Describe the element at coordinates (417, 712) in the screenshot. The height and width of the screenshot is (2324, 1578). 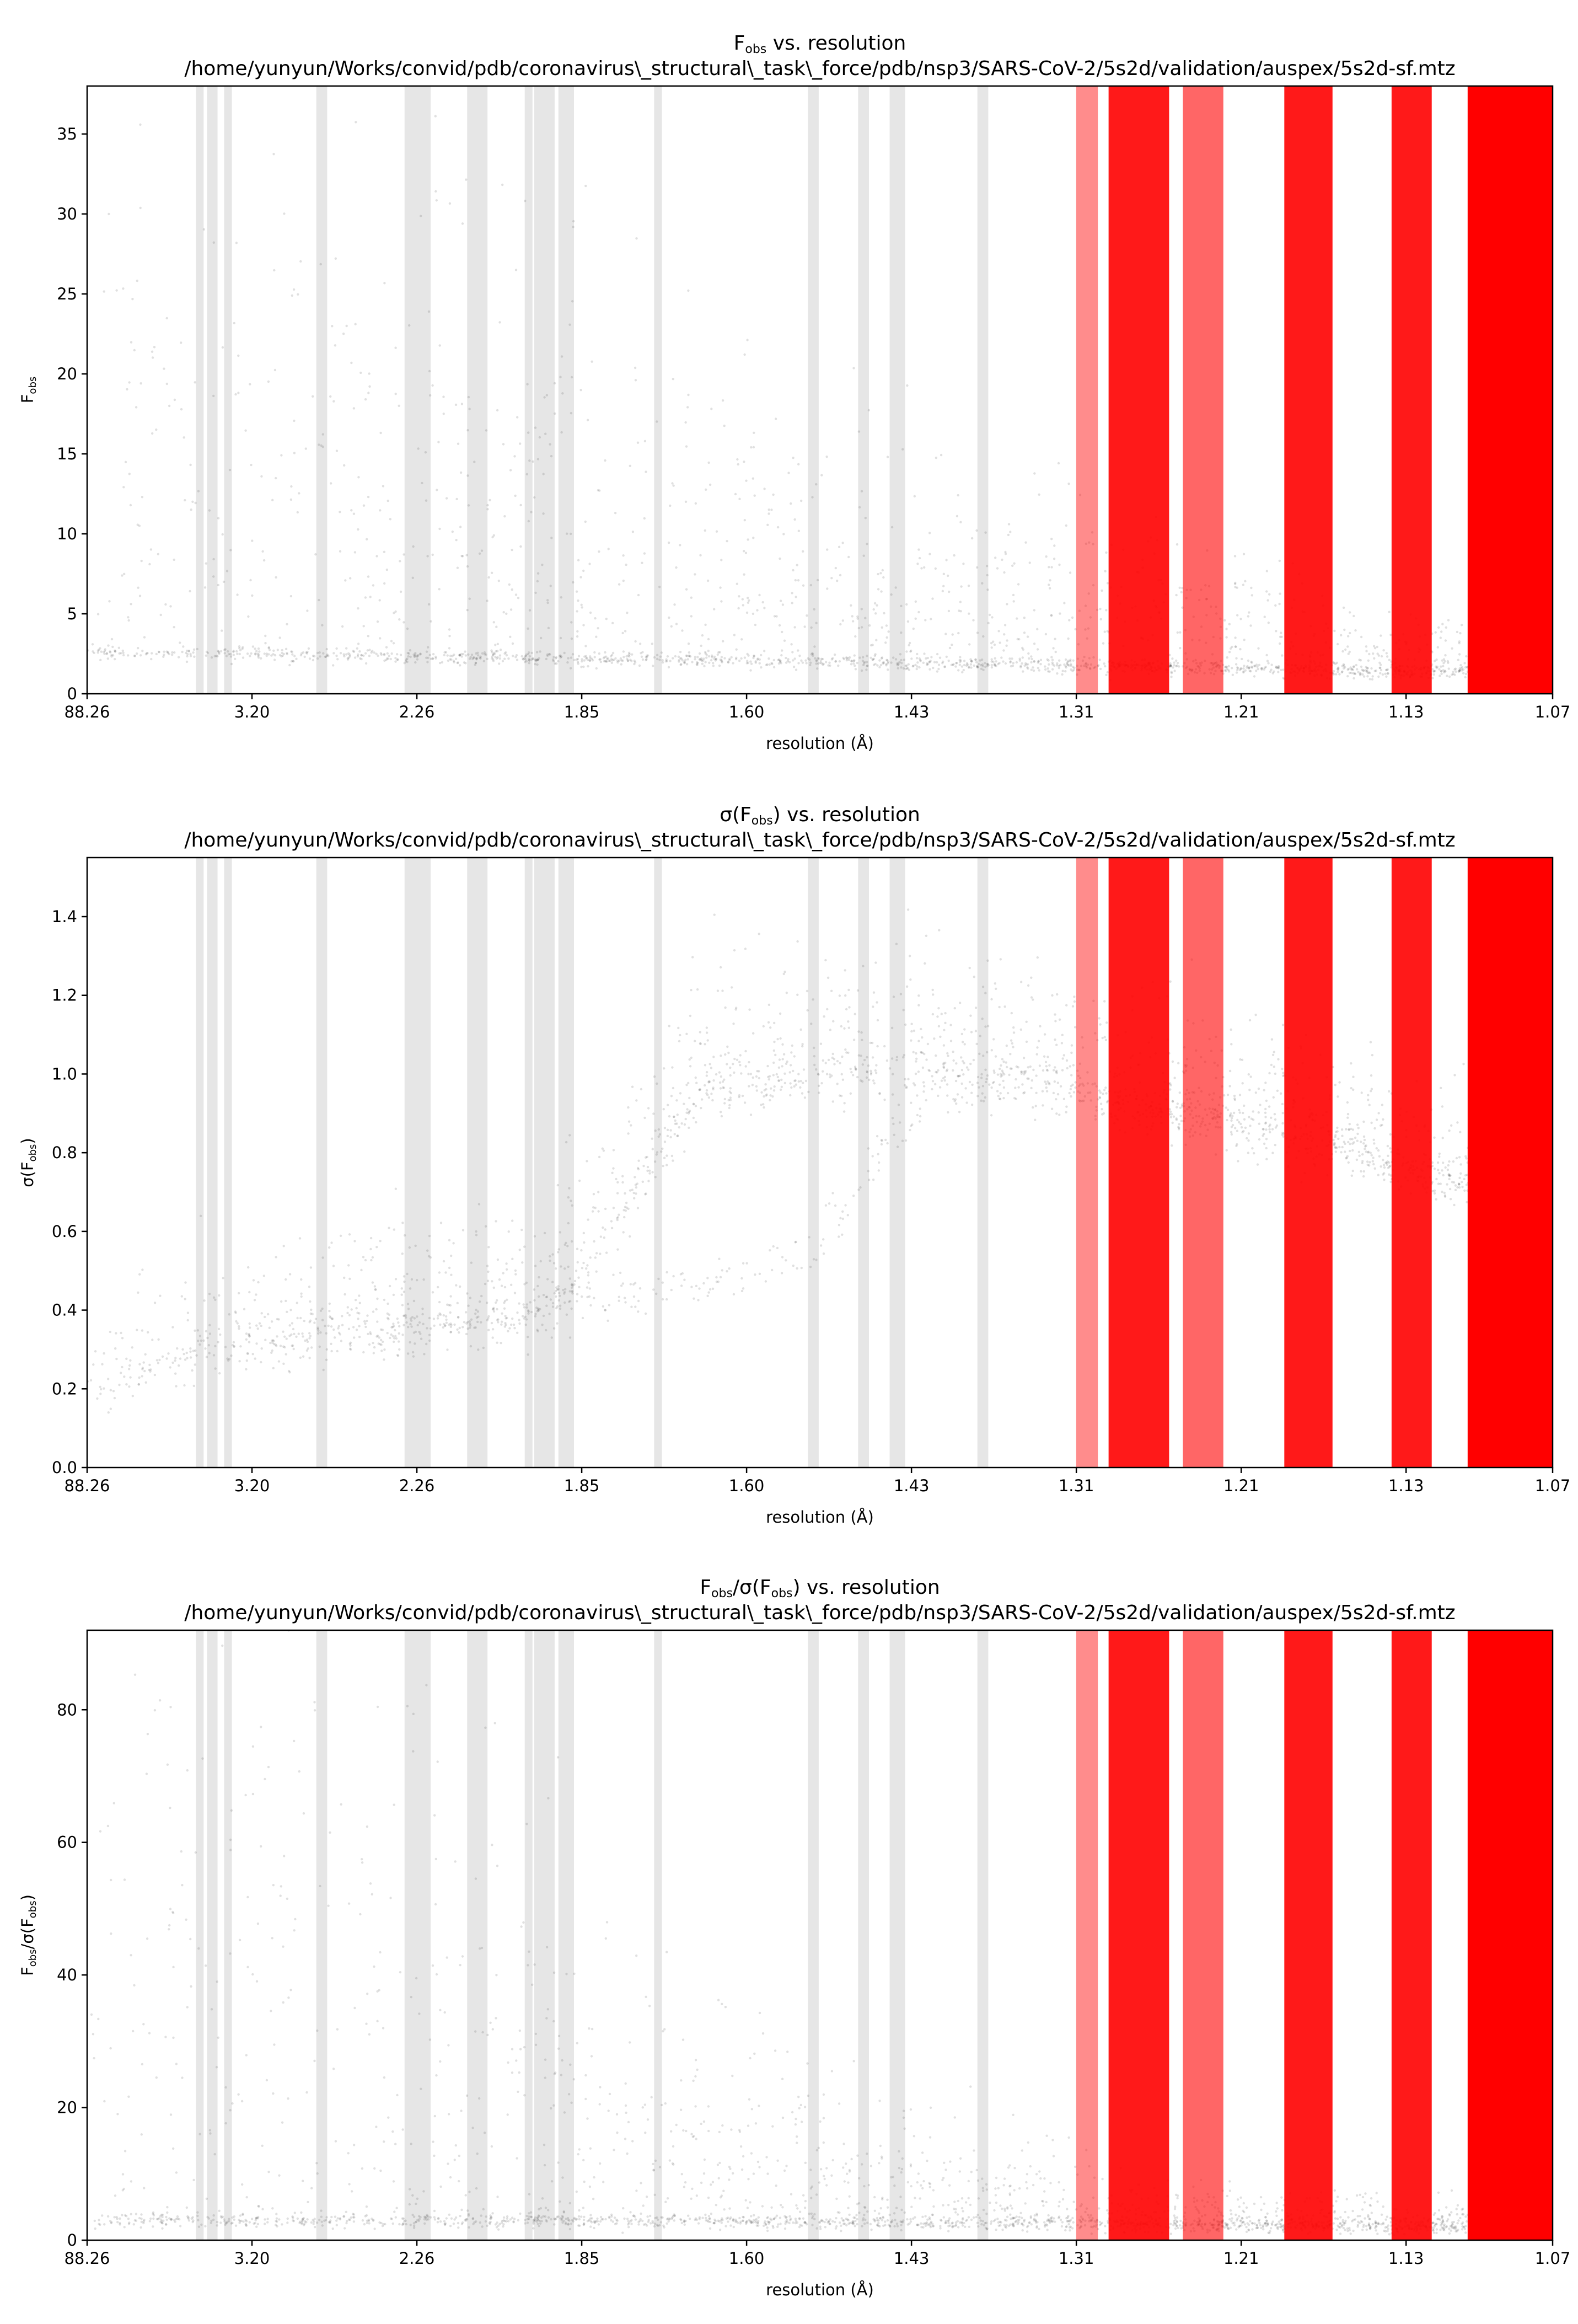
I see `x-tick-label: 2.26` at that location.